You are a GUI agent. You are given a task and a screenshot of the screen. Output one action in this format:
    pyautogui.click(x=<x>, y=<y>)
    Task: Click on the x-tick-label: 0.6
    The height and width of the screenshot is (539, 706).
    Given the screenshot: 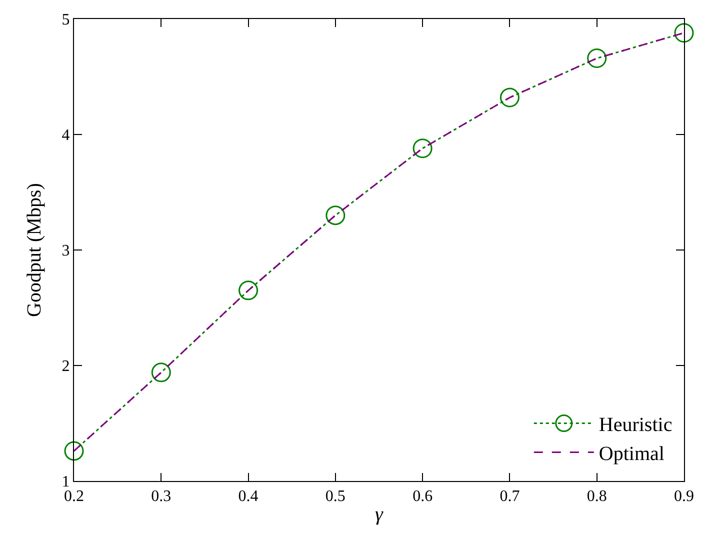 What is the action you would take?
    pyautogui.click(x=422, y=497)
    